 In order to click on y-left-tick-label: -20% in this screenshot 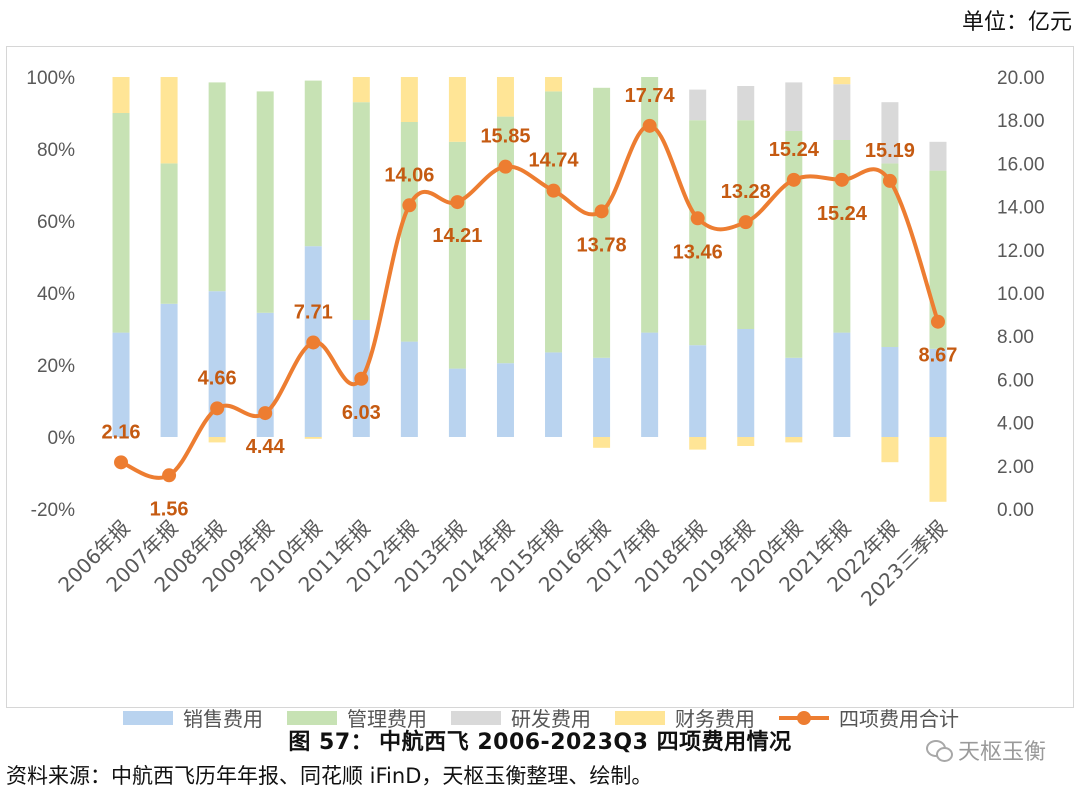, I will do `click(53, 510)`.